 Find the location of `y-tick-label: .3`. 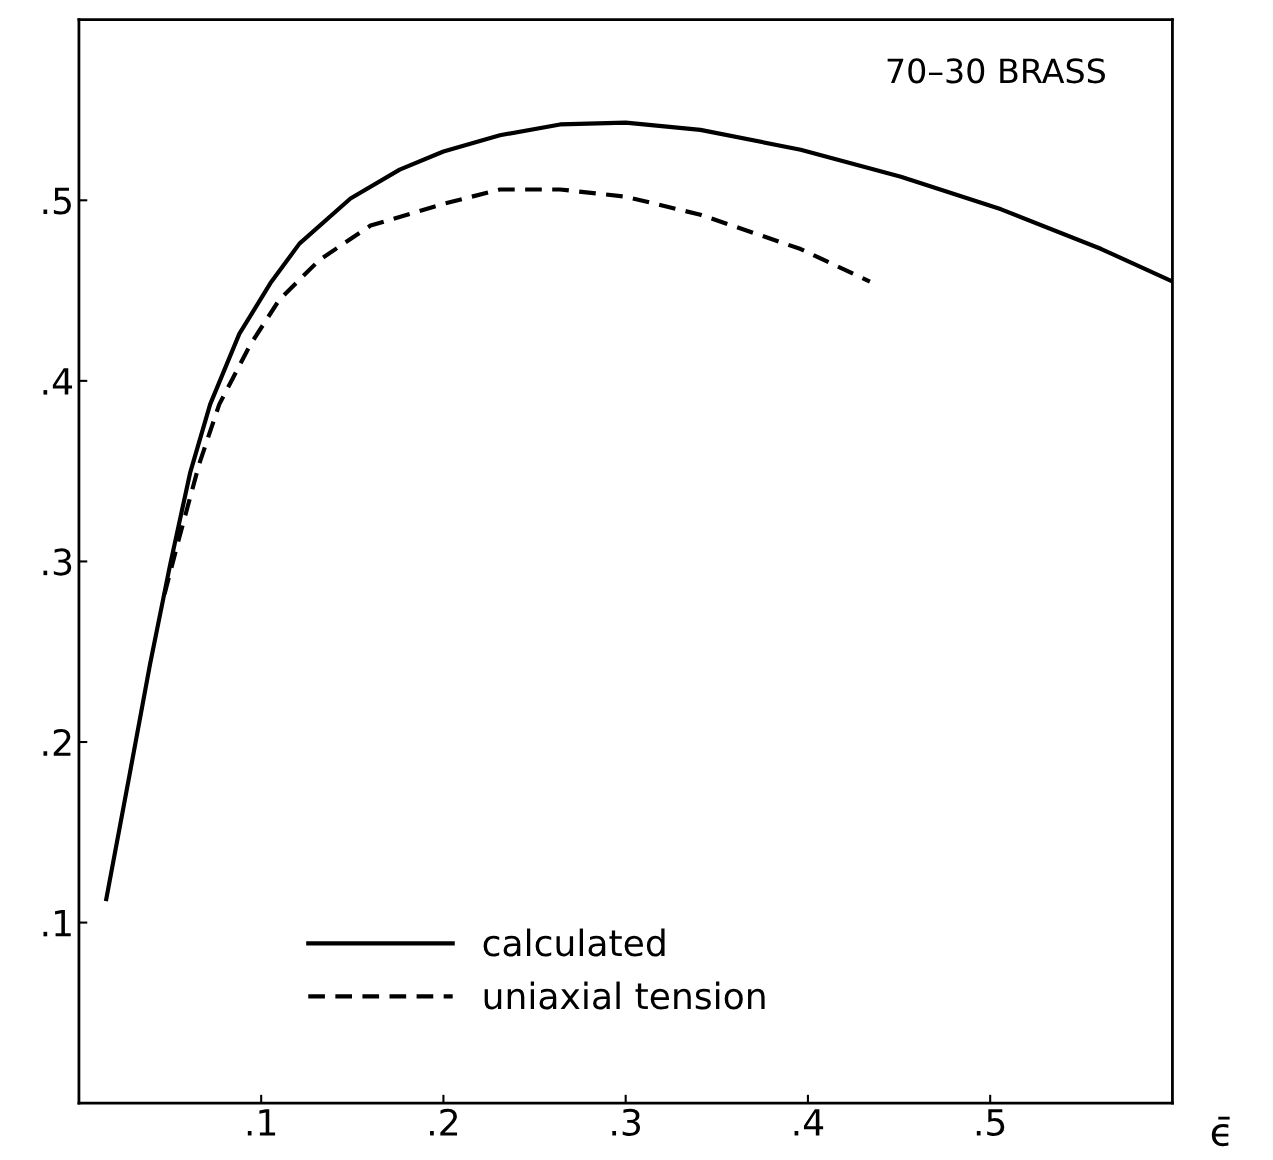

y-tick-label: .3 is located at coordinates (57, 562).